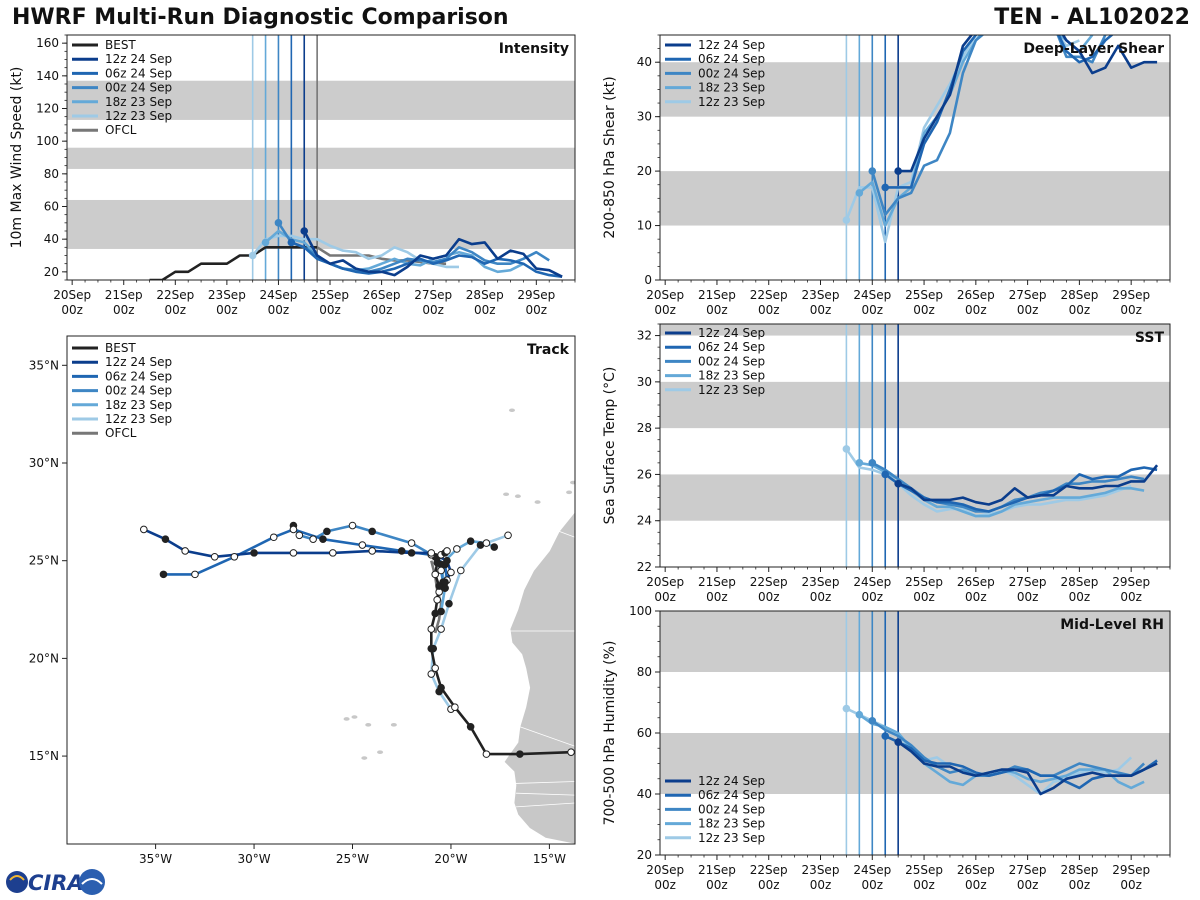 Image resolution: width=1200 pixels, height=900 pixels. I want to click on intensity-xtick-label-day: 28Sep, so click(485, 295).